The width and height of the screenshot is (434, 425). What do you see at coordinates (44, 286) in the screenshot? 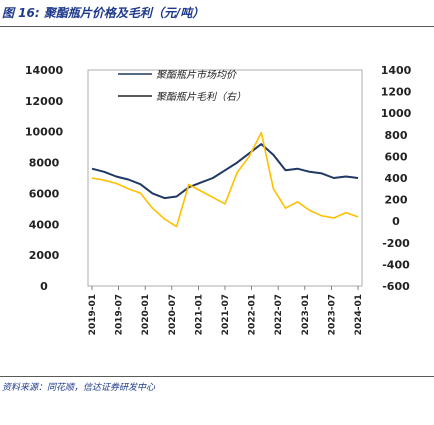
I see `y-left-tick-label: 0` at bounding box center [44, 286].